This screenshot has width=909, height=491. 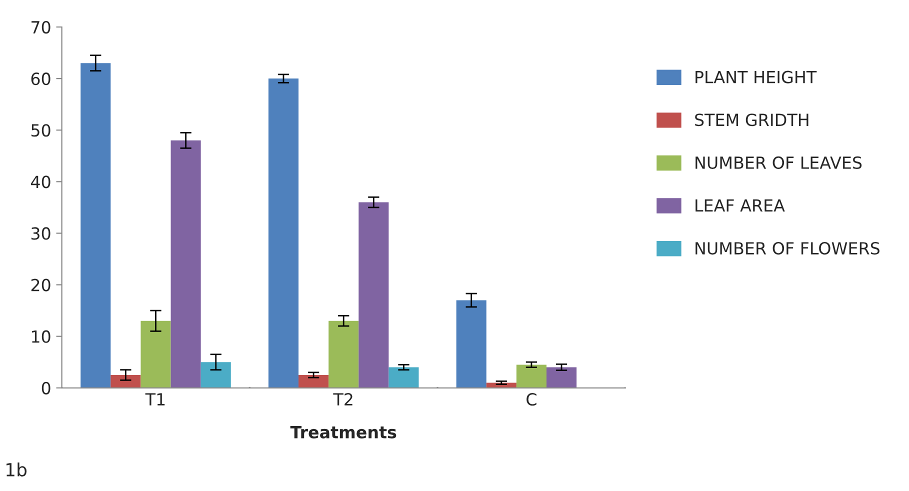 What do you see at coordinates (779, 162) in the screenshot?
I see `legend-label: NUMBER OF LEAVES` at bounding box center [779, 162].